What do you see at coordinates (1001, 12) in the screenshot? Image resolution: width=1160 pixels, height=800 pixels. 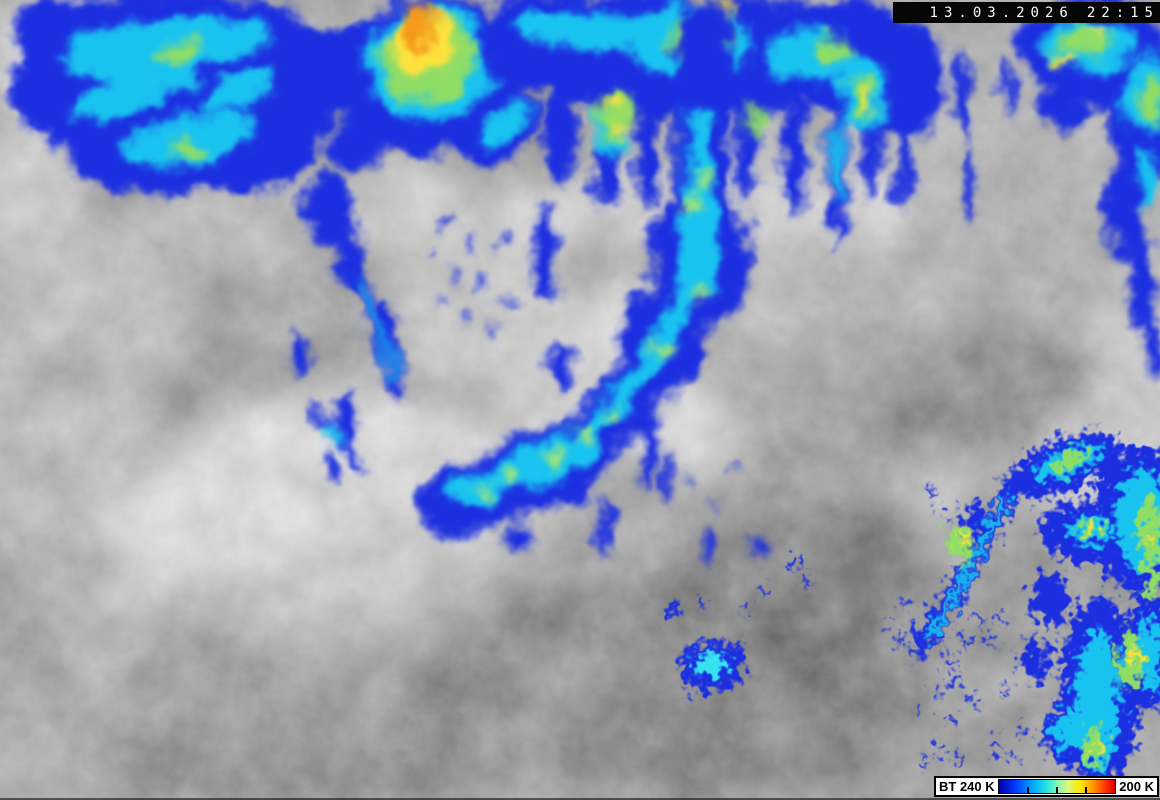 I see `timestamp-date: 13.03.2026` at bounding box center [1001, 12].